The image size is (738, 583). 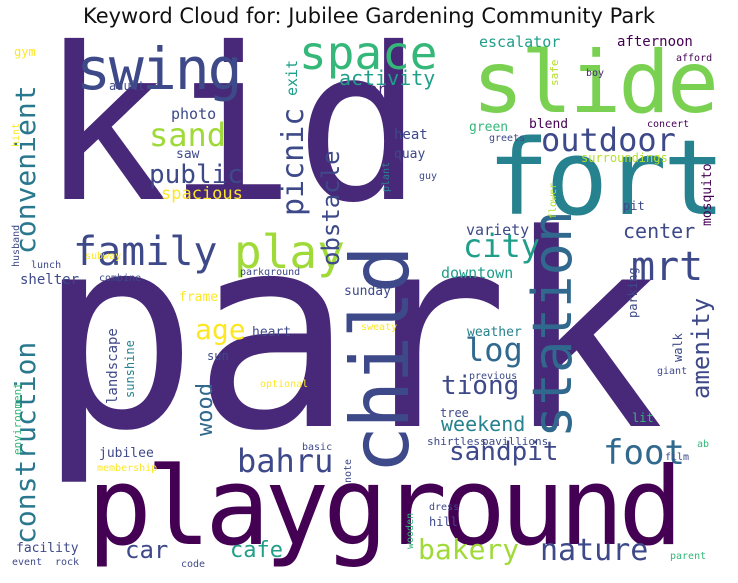 What do you see at coordinates (667, 267) in the screenshot?
I see `word-mrt: mrt` at bounding box center [667, 267].